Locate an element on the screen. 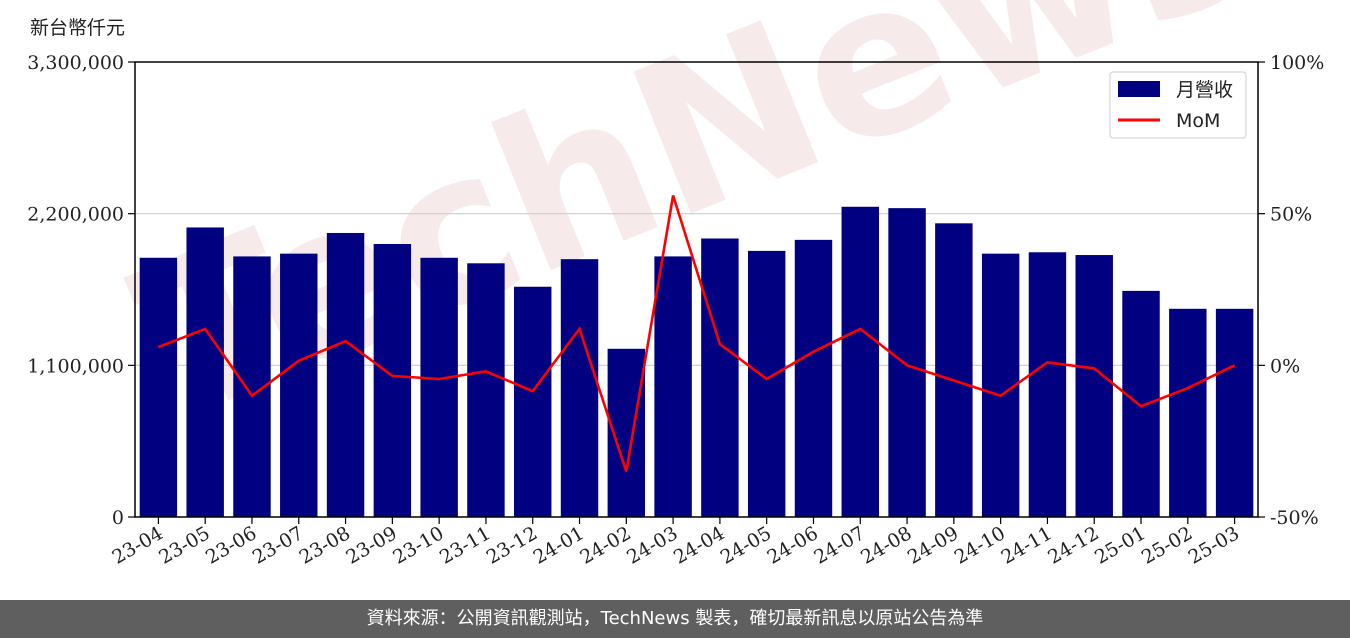 This screenshot has height=638, width=1350. source-footer: 資料來源：公開資訊觀測站，TechNews 製表，確切最新訊息以原站公告為準 is located at coordinates (675, 619).